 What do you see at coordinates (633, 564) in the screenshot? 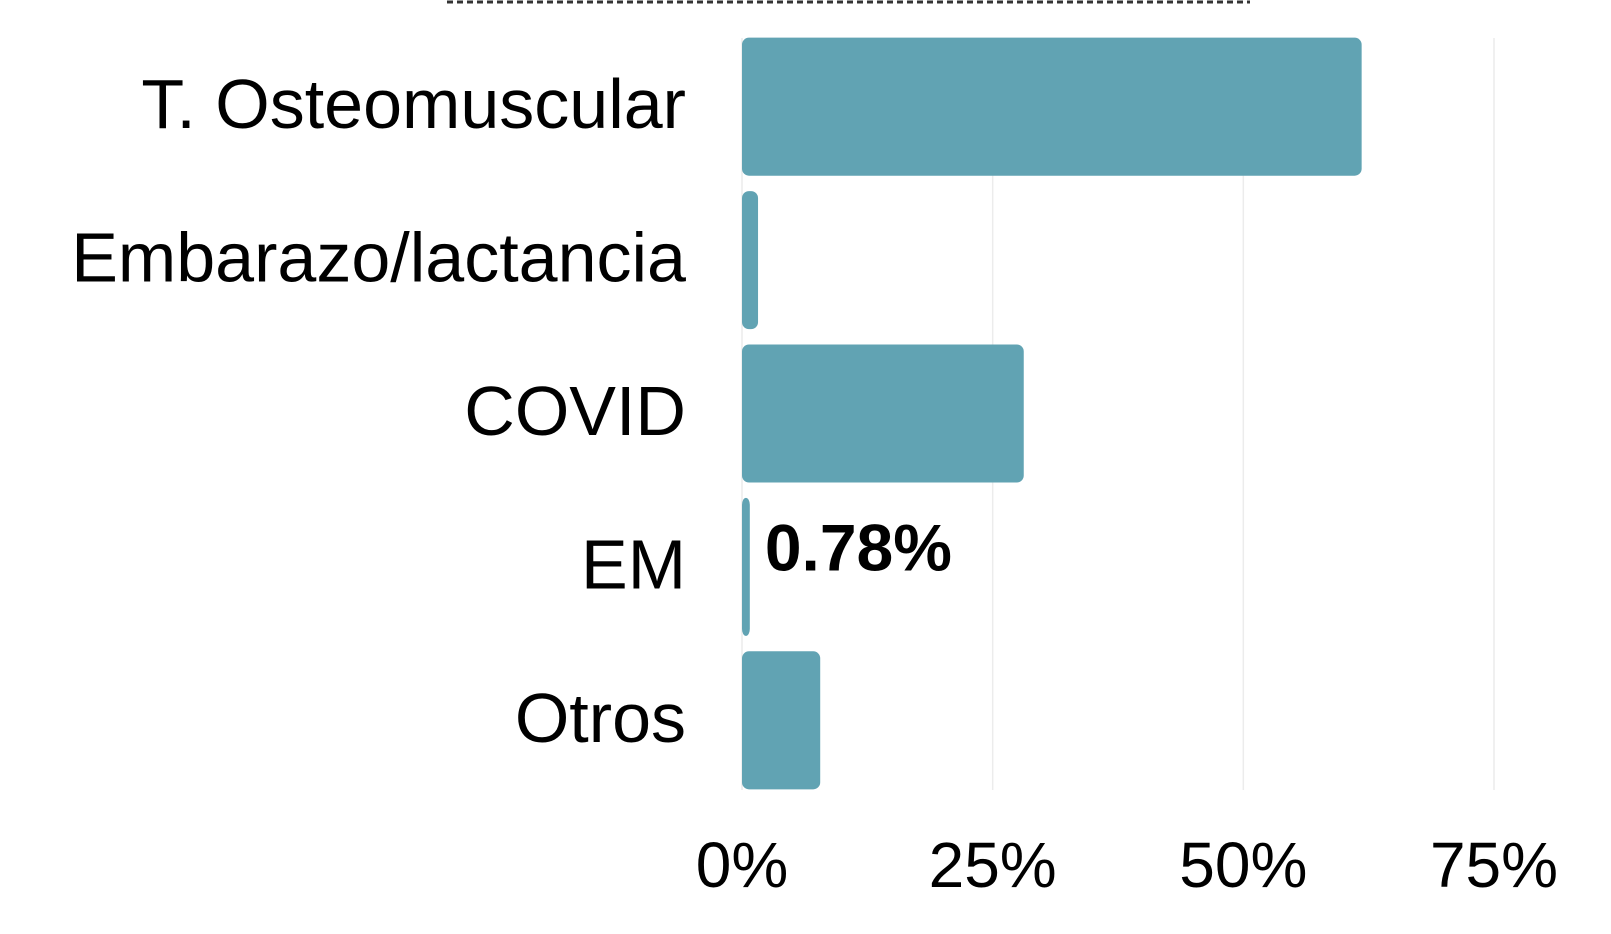
I see `y-tick-label: EM` at bounding box center [633, 564].